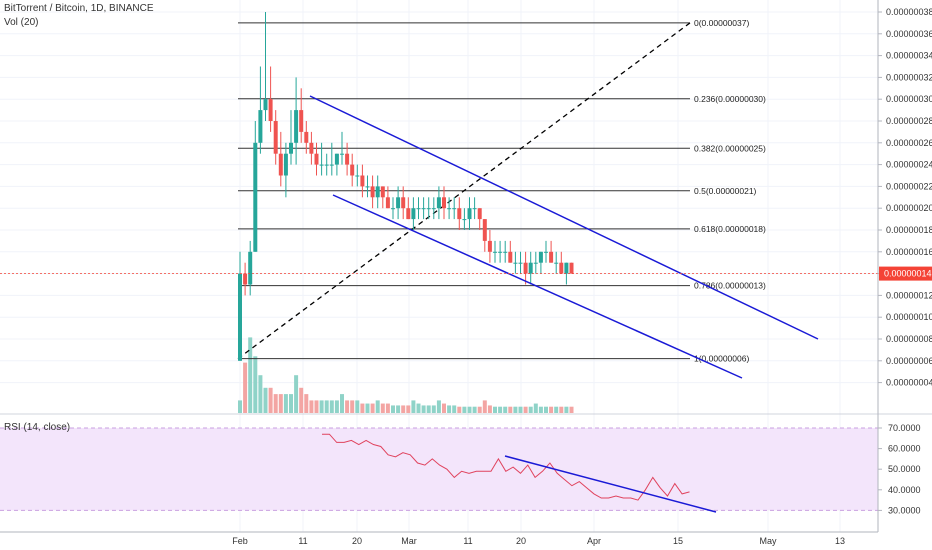  What do you see at coordinates (240, 541) in the screenshot?
I see `time-tick-label: Feb` at bounding box center [240, 541].